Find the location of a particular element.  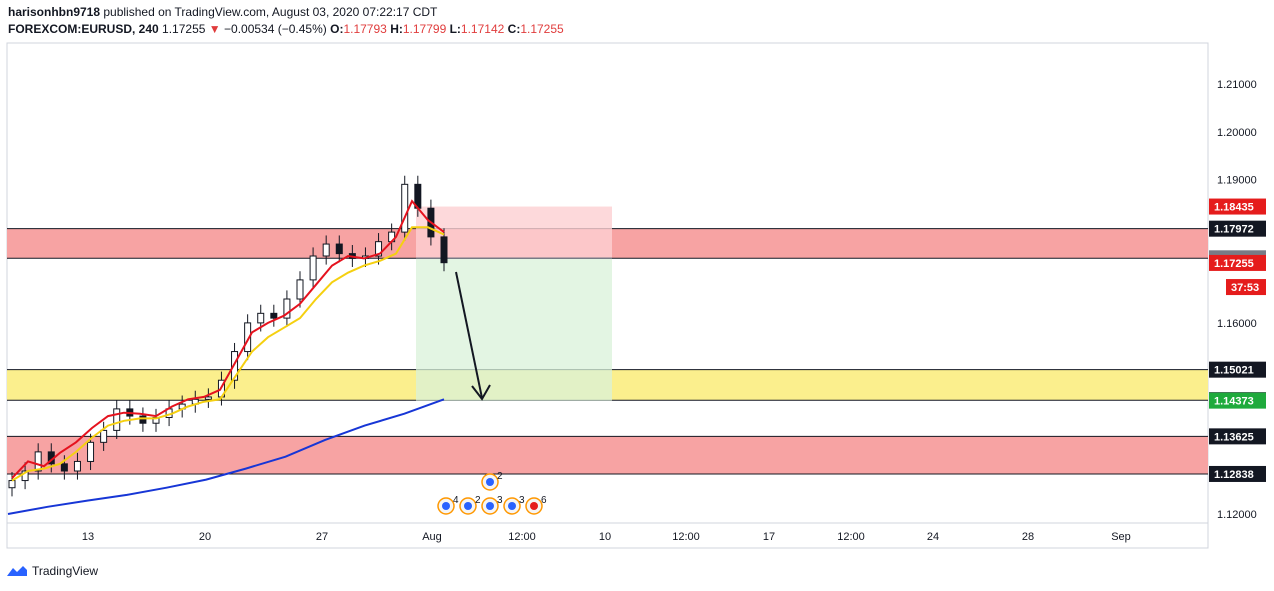

take-profit-zone is located at coordinates (514, 329).